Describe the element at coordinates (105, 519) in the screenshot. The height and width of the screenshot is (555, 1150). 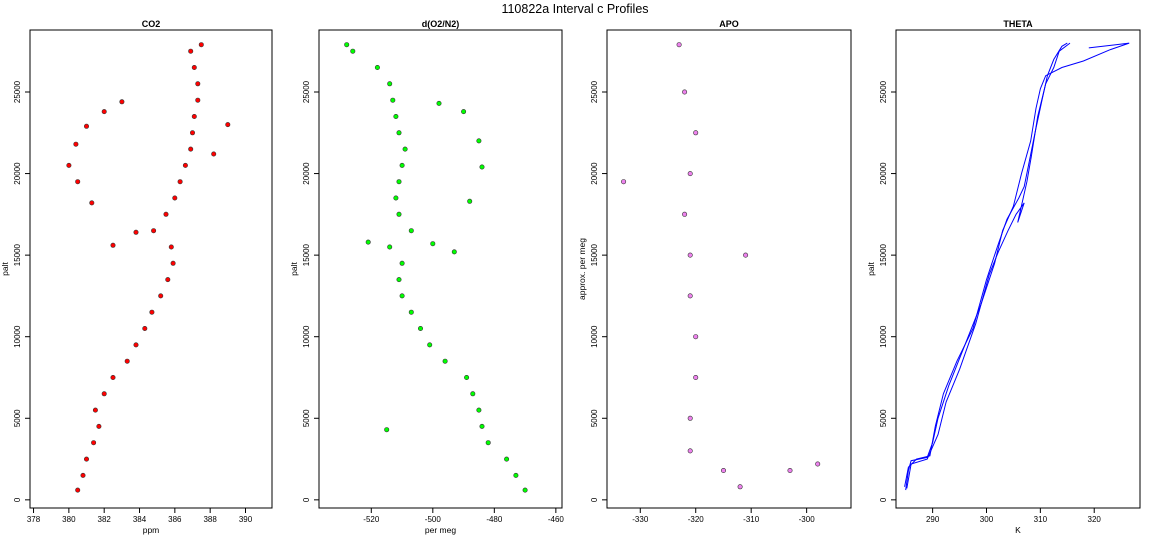
I see `x-tick-label: 382` at that location.